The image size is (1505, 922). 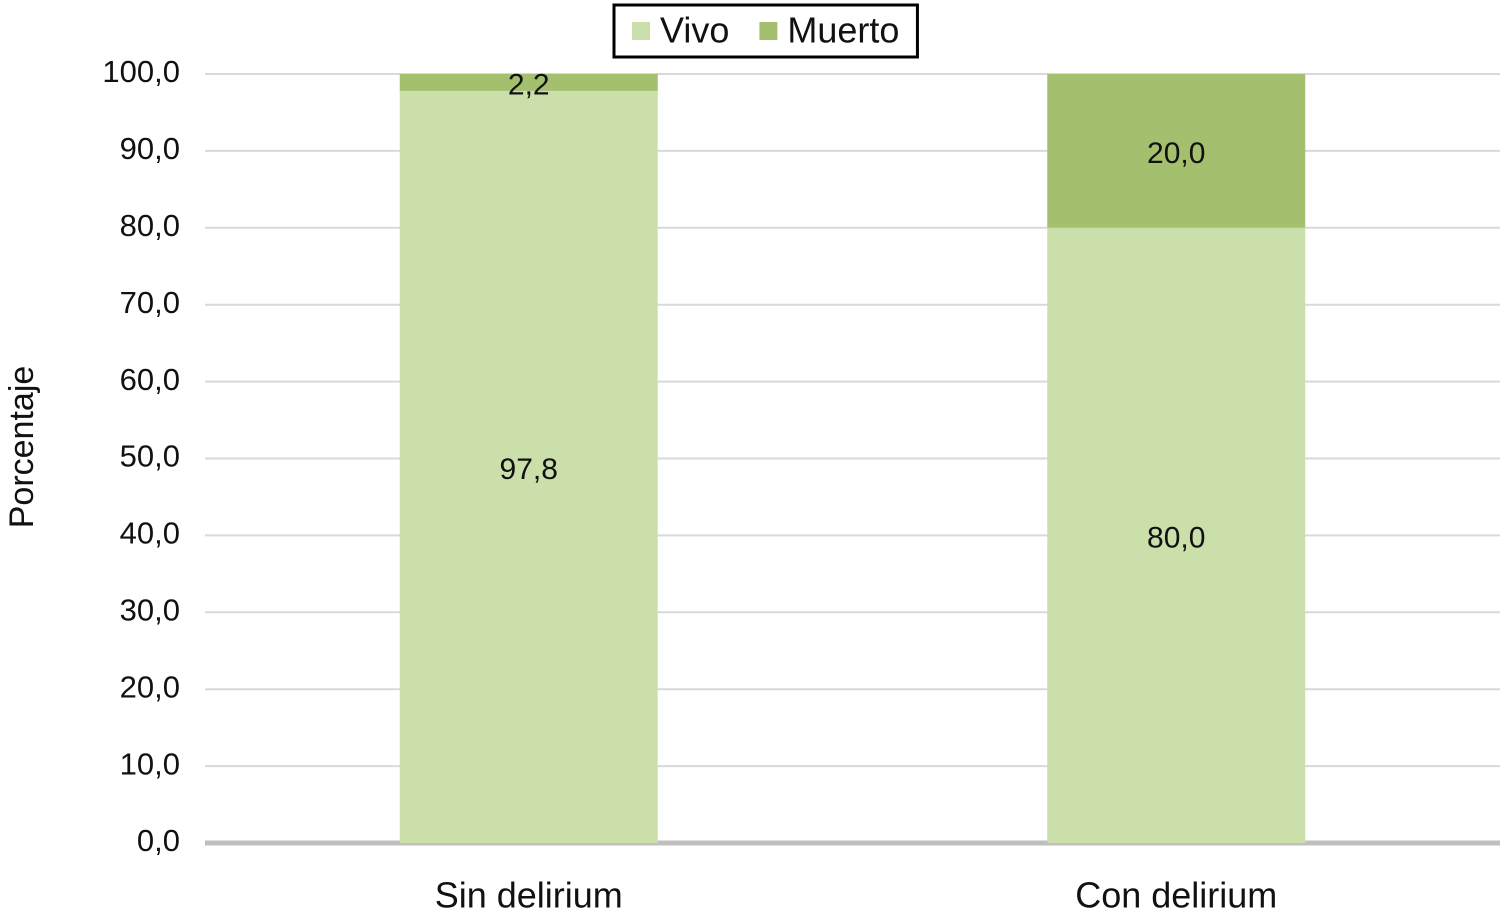 I want to click on y-tick-label: 70,0, so click(x=150, y=302).